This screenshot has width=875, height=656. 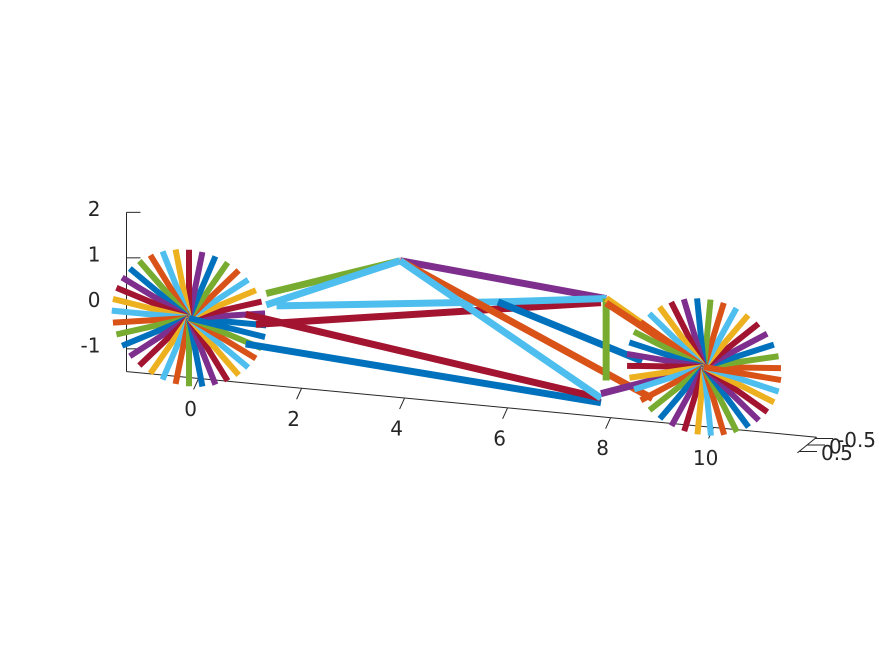 I want to click on front-wheel, so click(x=189, y=318).